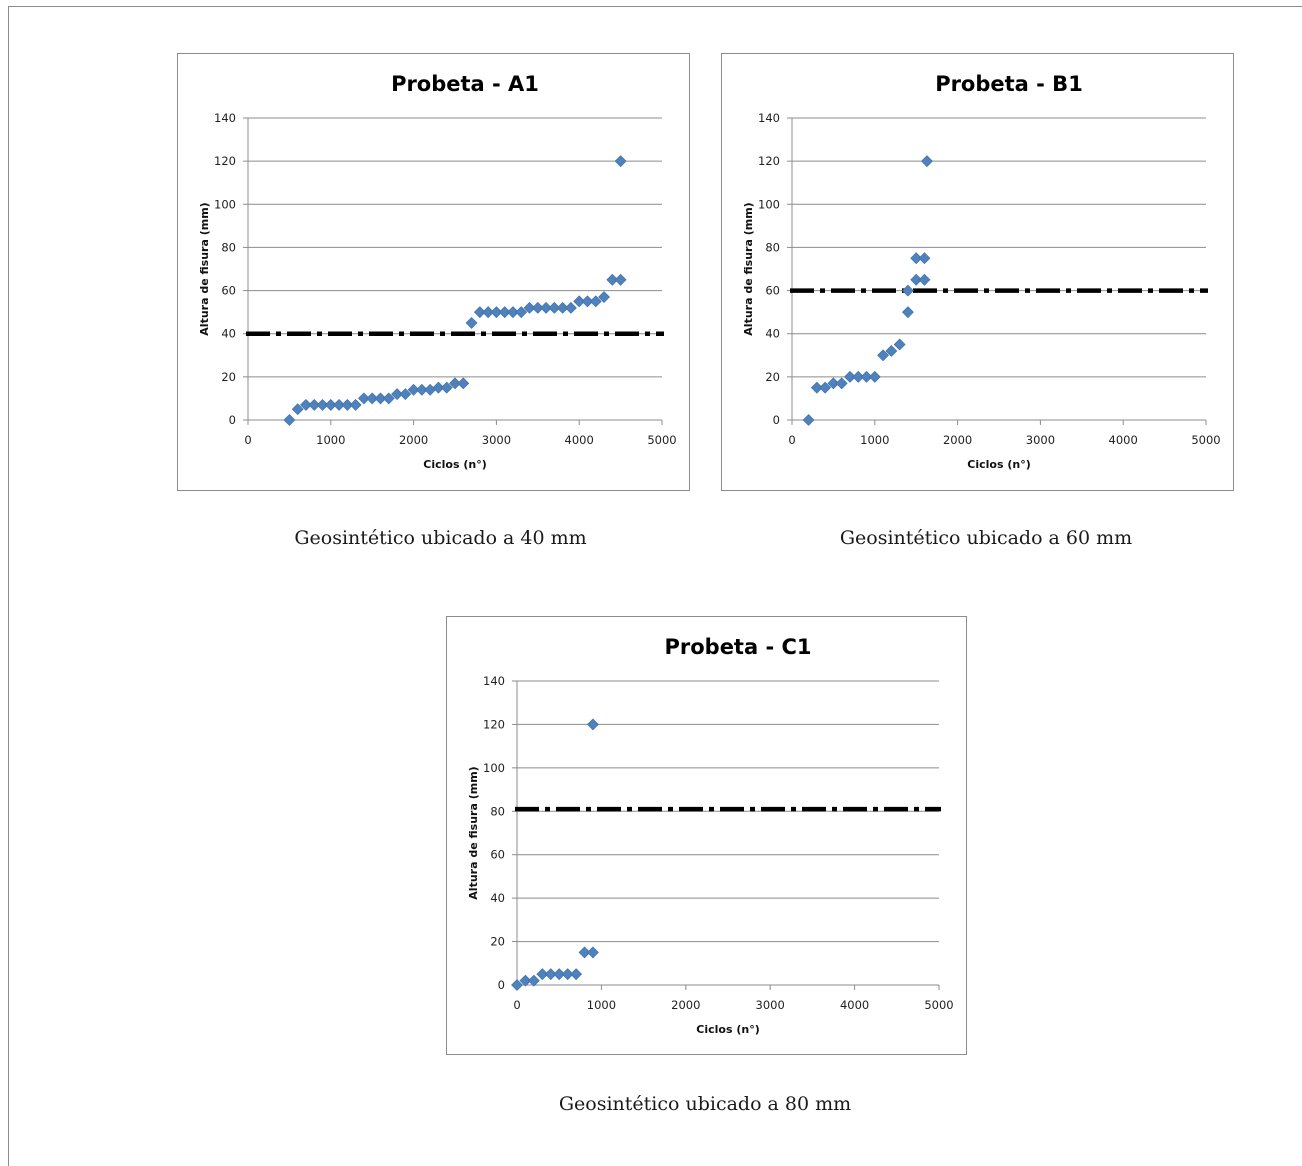 The image size is (1302, 1166). I want to click on chart-1-y-tick-label: 0, so click(776, 420).